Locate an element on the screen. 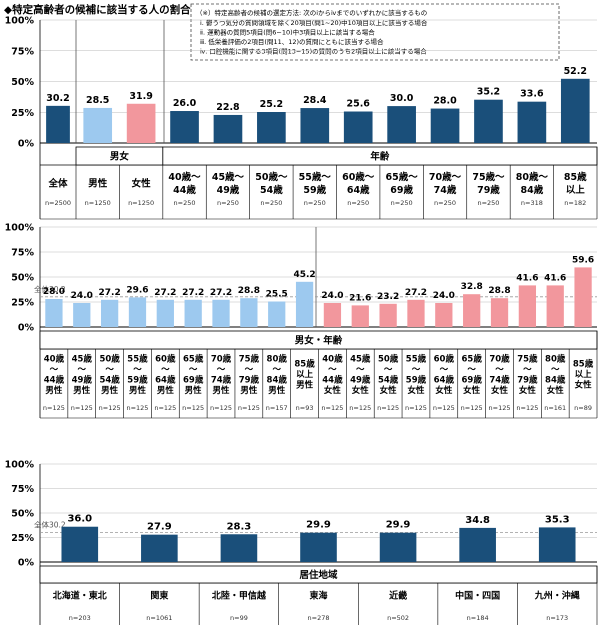  reference-label: 全体30.2 is located at coordinates (50, 524).